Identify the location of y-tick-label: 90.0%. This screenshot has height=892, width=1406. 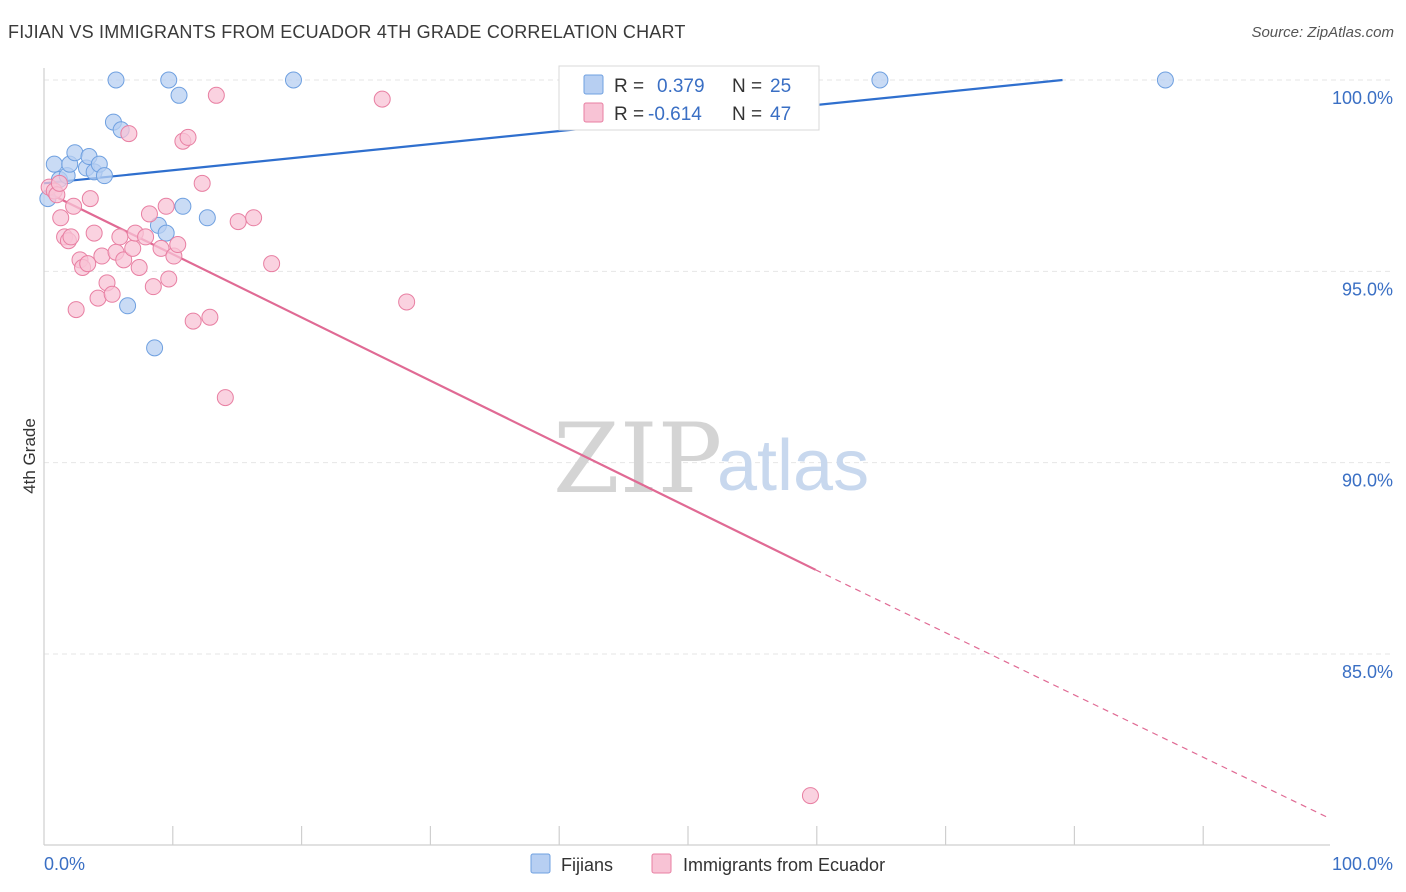
(1367, 481).